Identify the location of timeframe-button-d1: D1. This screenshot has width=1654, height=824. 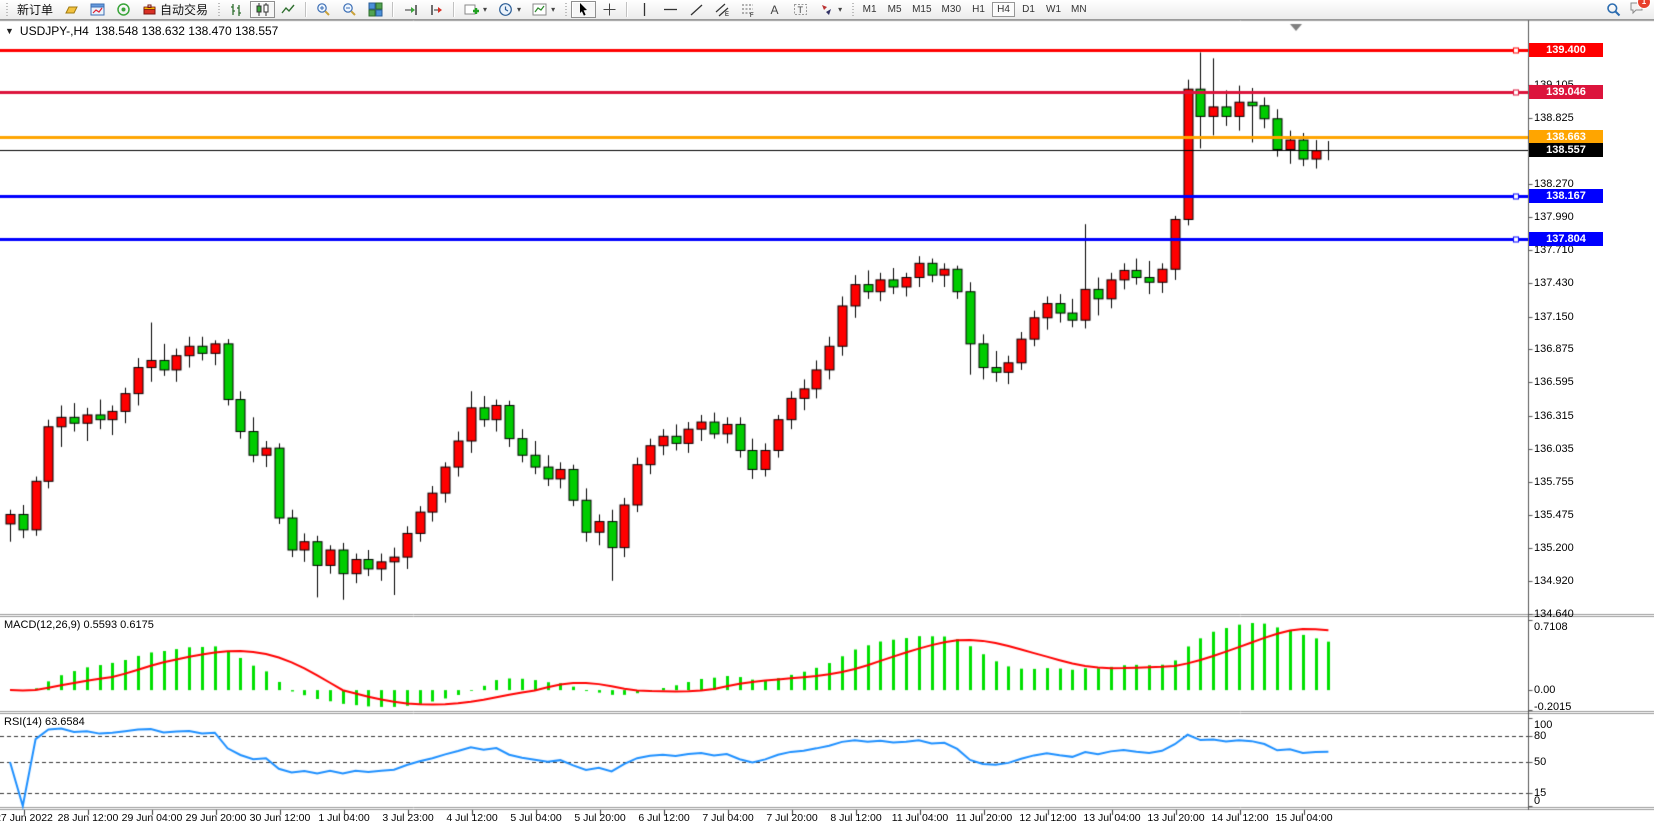
(1028, 9).